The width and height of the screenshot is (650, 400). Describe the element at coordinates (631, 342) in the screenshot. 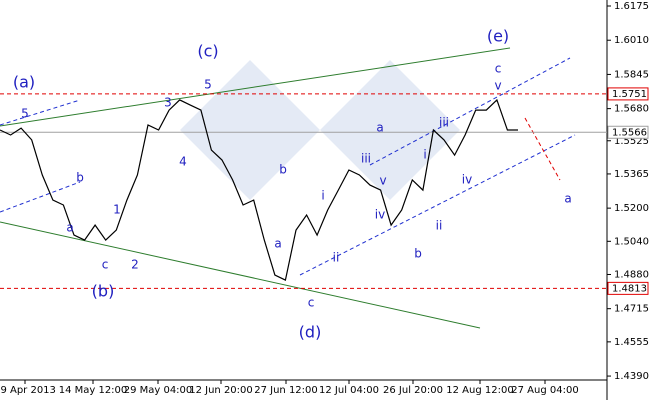

I see `y-tick-label: 1.4555` at that location.